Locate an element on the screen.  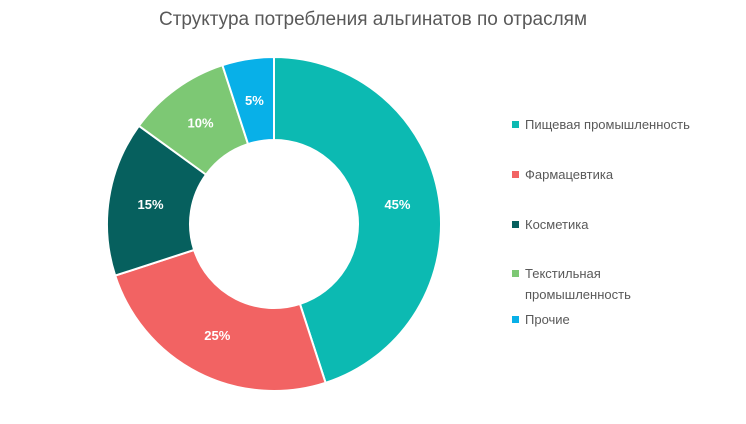
legend-item-textile: Текстильная промышленность is located at coordinates (626, 284).